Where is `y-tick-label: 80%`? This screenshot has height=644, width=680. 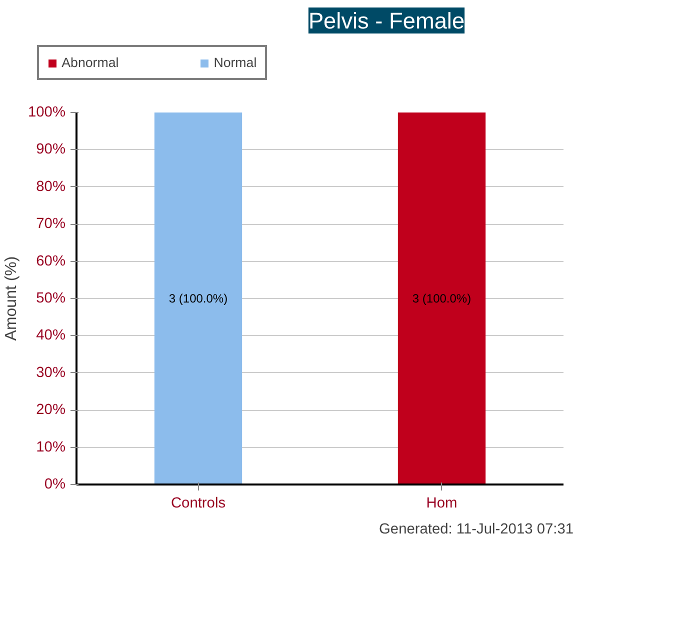
y-tick-label: 80% is located at coordinates (51, 186).